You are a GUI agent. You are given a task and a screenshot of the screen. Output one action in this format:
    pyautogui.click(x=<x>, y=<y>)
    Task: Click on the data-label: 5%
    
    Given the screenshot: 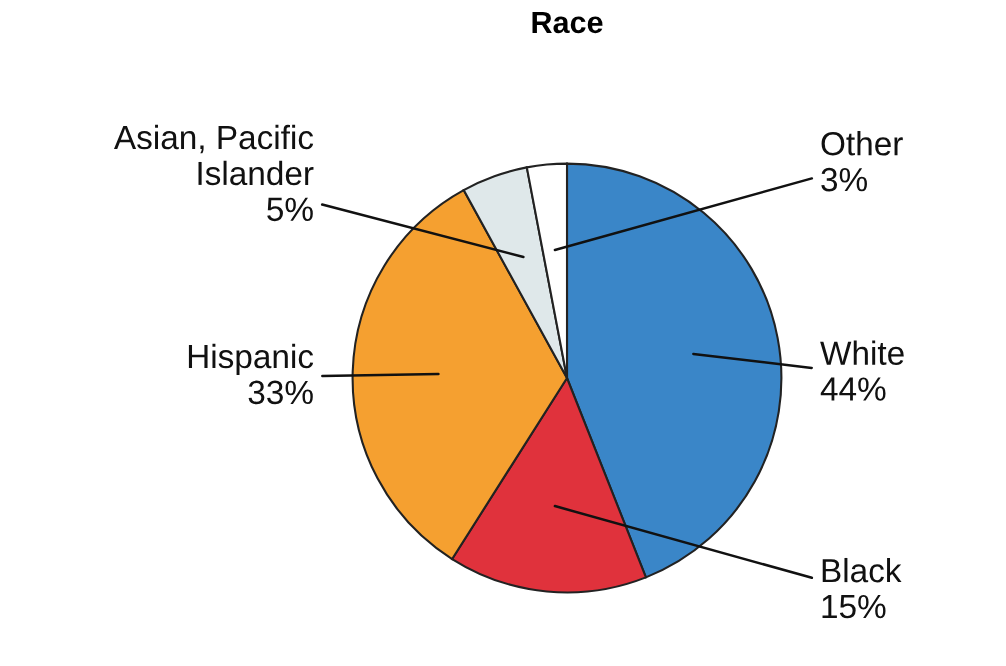 What is the action you would take?
    pyautogui.click(x=290, y=209)
    